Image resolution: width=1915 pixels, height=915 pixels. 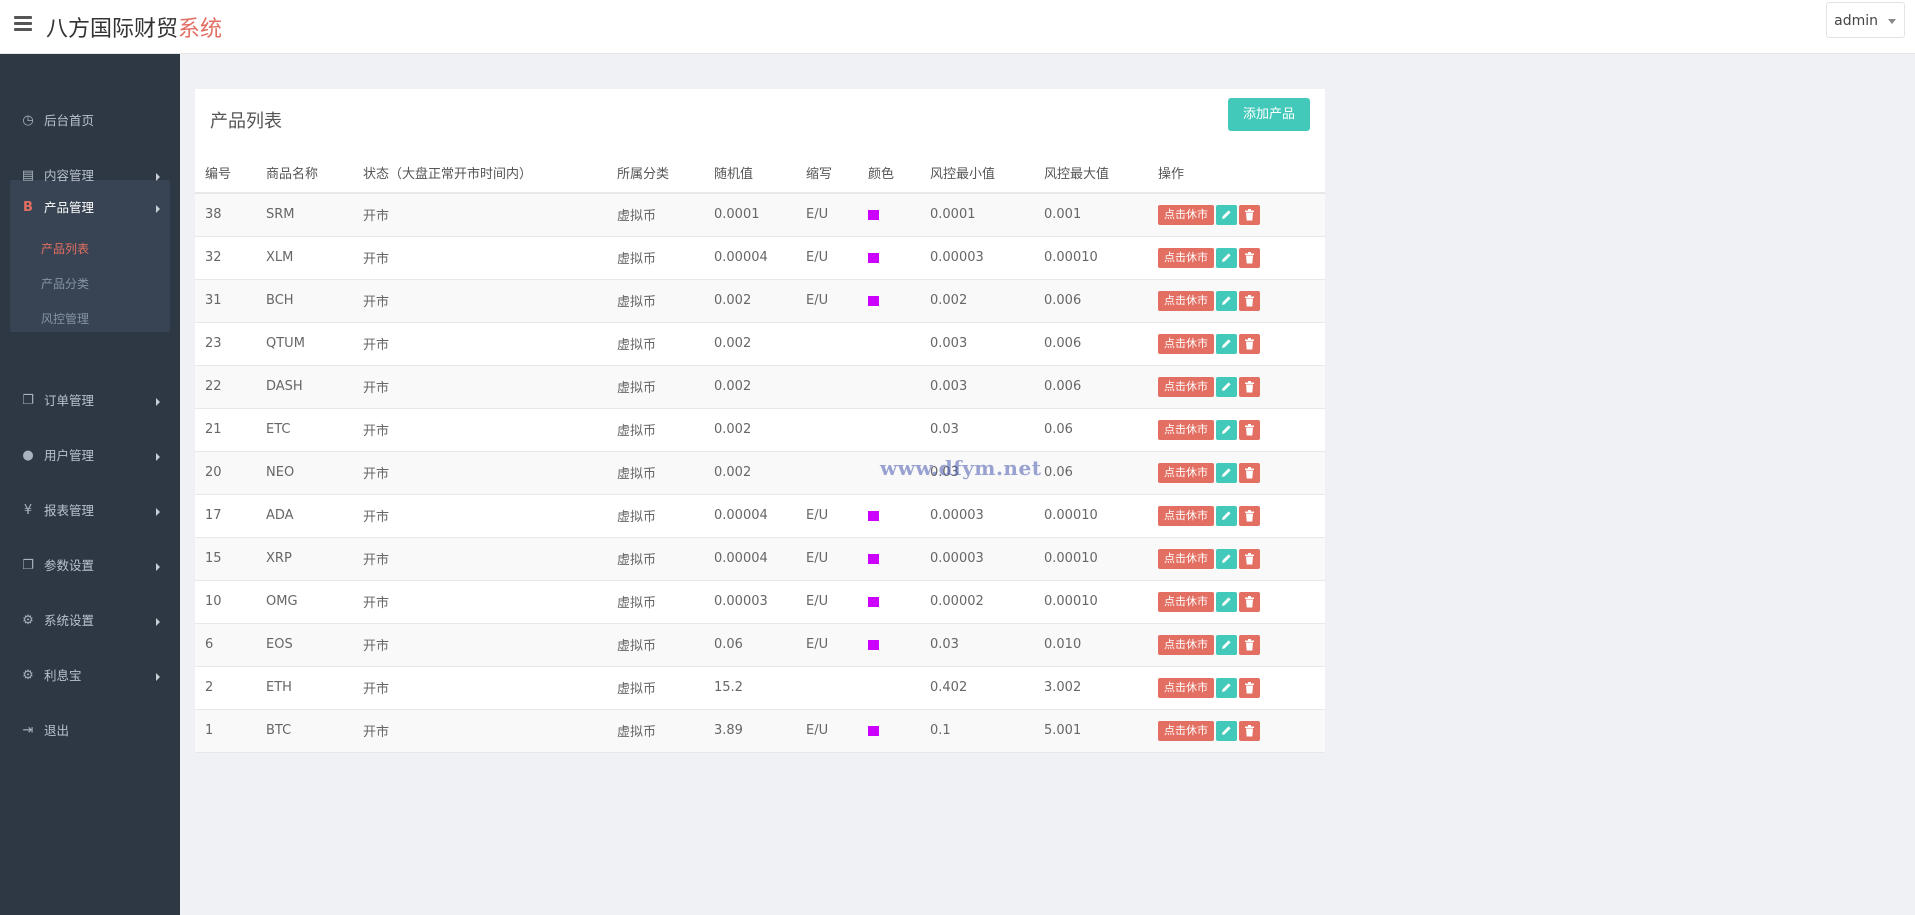 I want to click on sidebar-item-8: ⇥ 退出, so click(x=90, y=730).